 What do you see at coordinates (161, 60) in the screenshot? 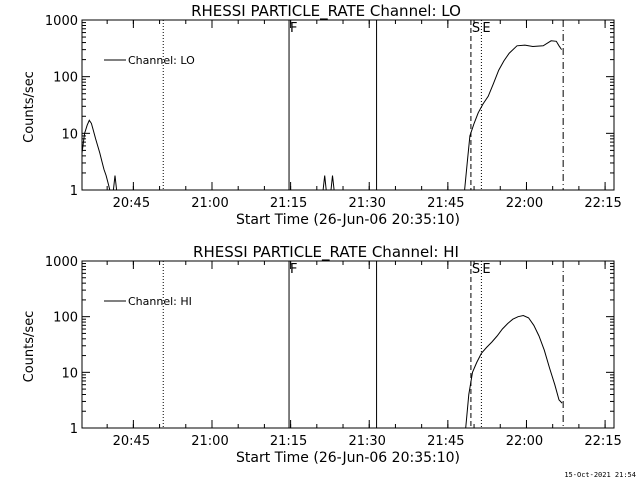
I see `legend-label: Channel: LO` at bounding box center [161, 60].